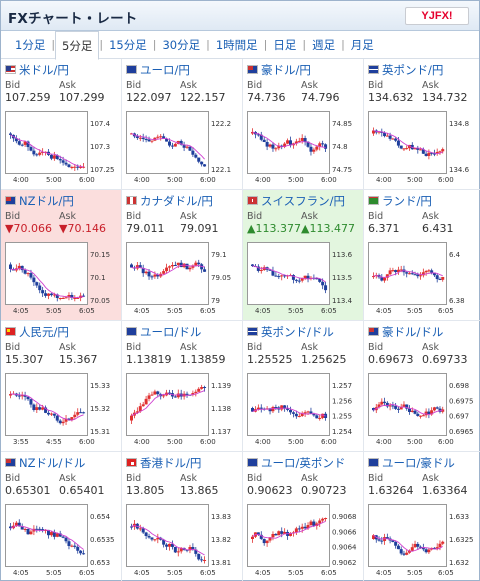  I want to click on pair-link: 米ドル/円, so click(44, 69).